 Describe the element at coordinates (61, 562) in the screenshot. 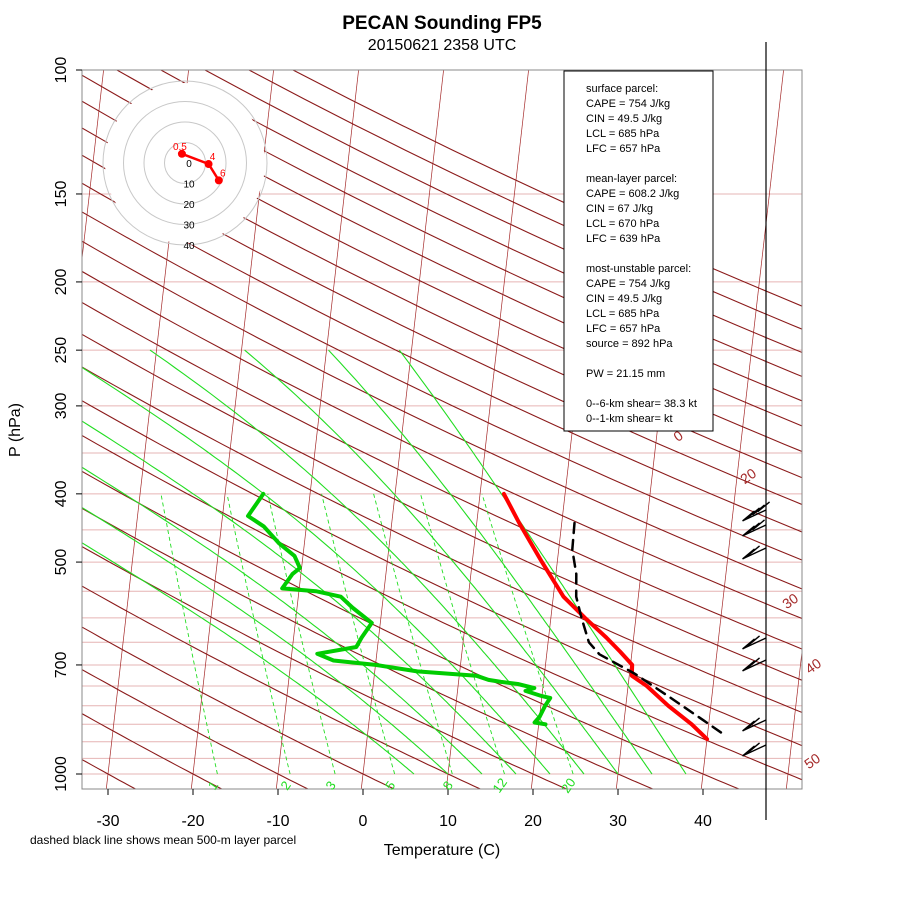

I see `y-tick-label: 500` at that location.